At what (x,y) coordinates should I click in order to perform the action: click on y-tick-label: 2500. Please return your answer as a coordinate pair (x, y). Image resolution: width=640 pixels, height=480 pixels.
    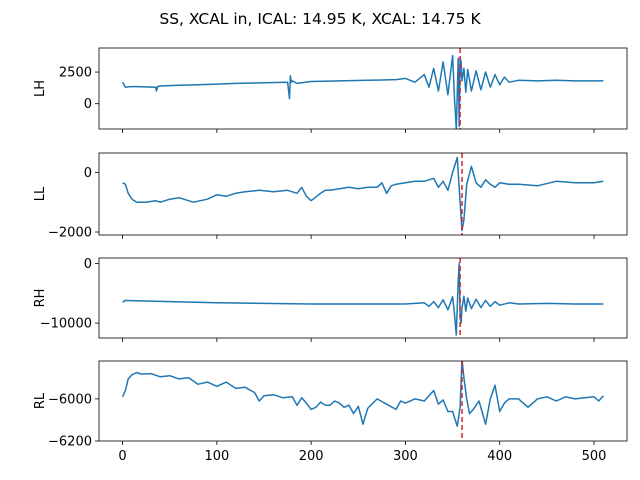
    Looking at the image, I should click on (75, 73).